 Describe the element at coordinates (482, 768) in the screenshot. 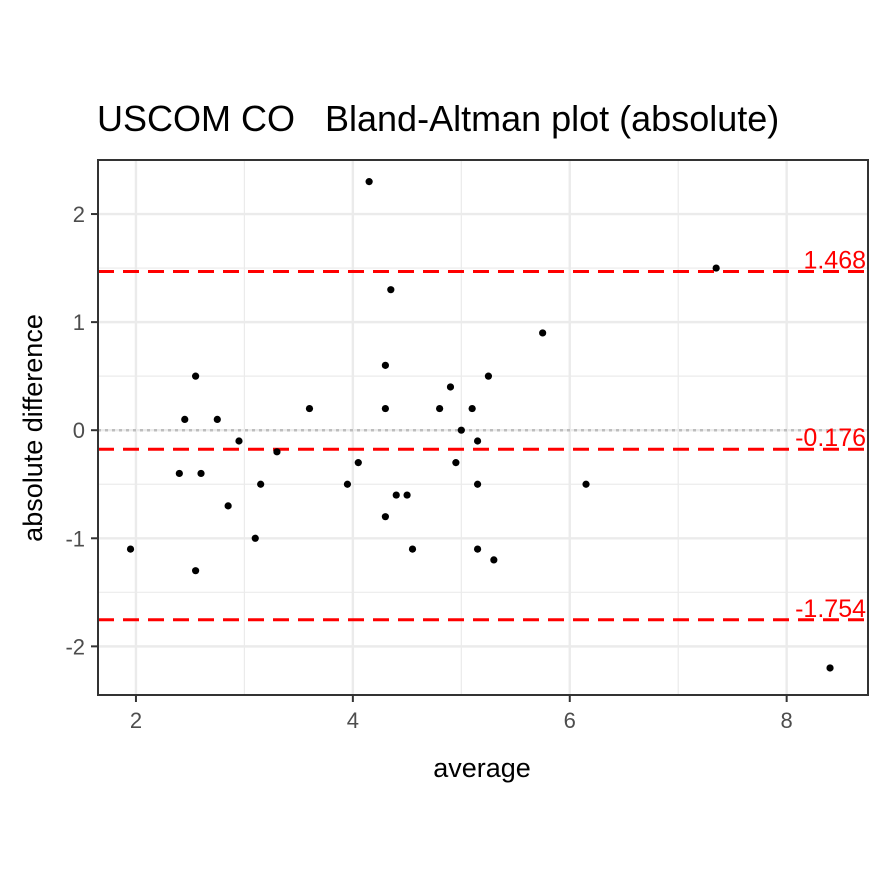

I see `x-axis-title: average` at that location.